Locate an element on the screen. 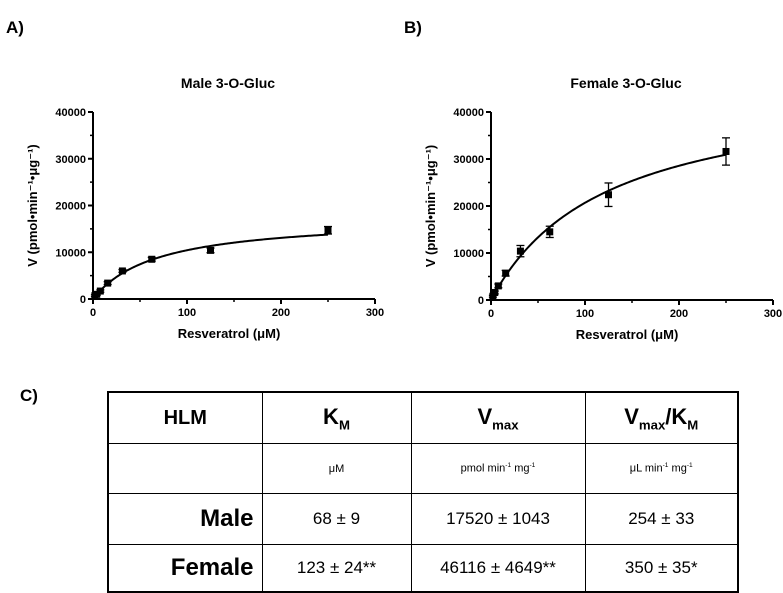  cell-vmax-female: 46116 ± 4649** is located at coordinates (498, 568).